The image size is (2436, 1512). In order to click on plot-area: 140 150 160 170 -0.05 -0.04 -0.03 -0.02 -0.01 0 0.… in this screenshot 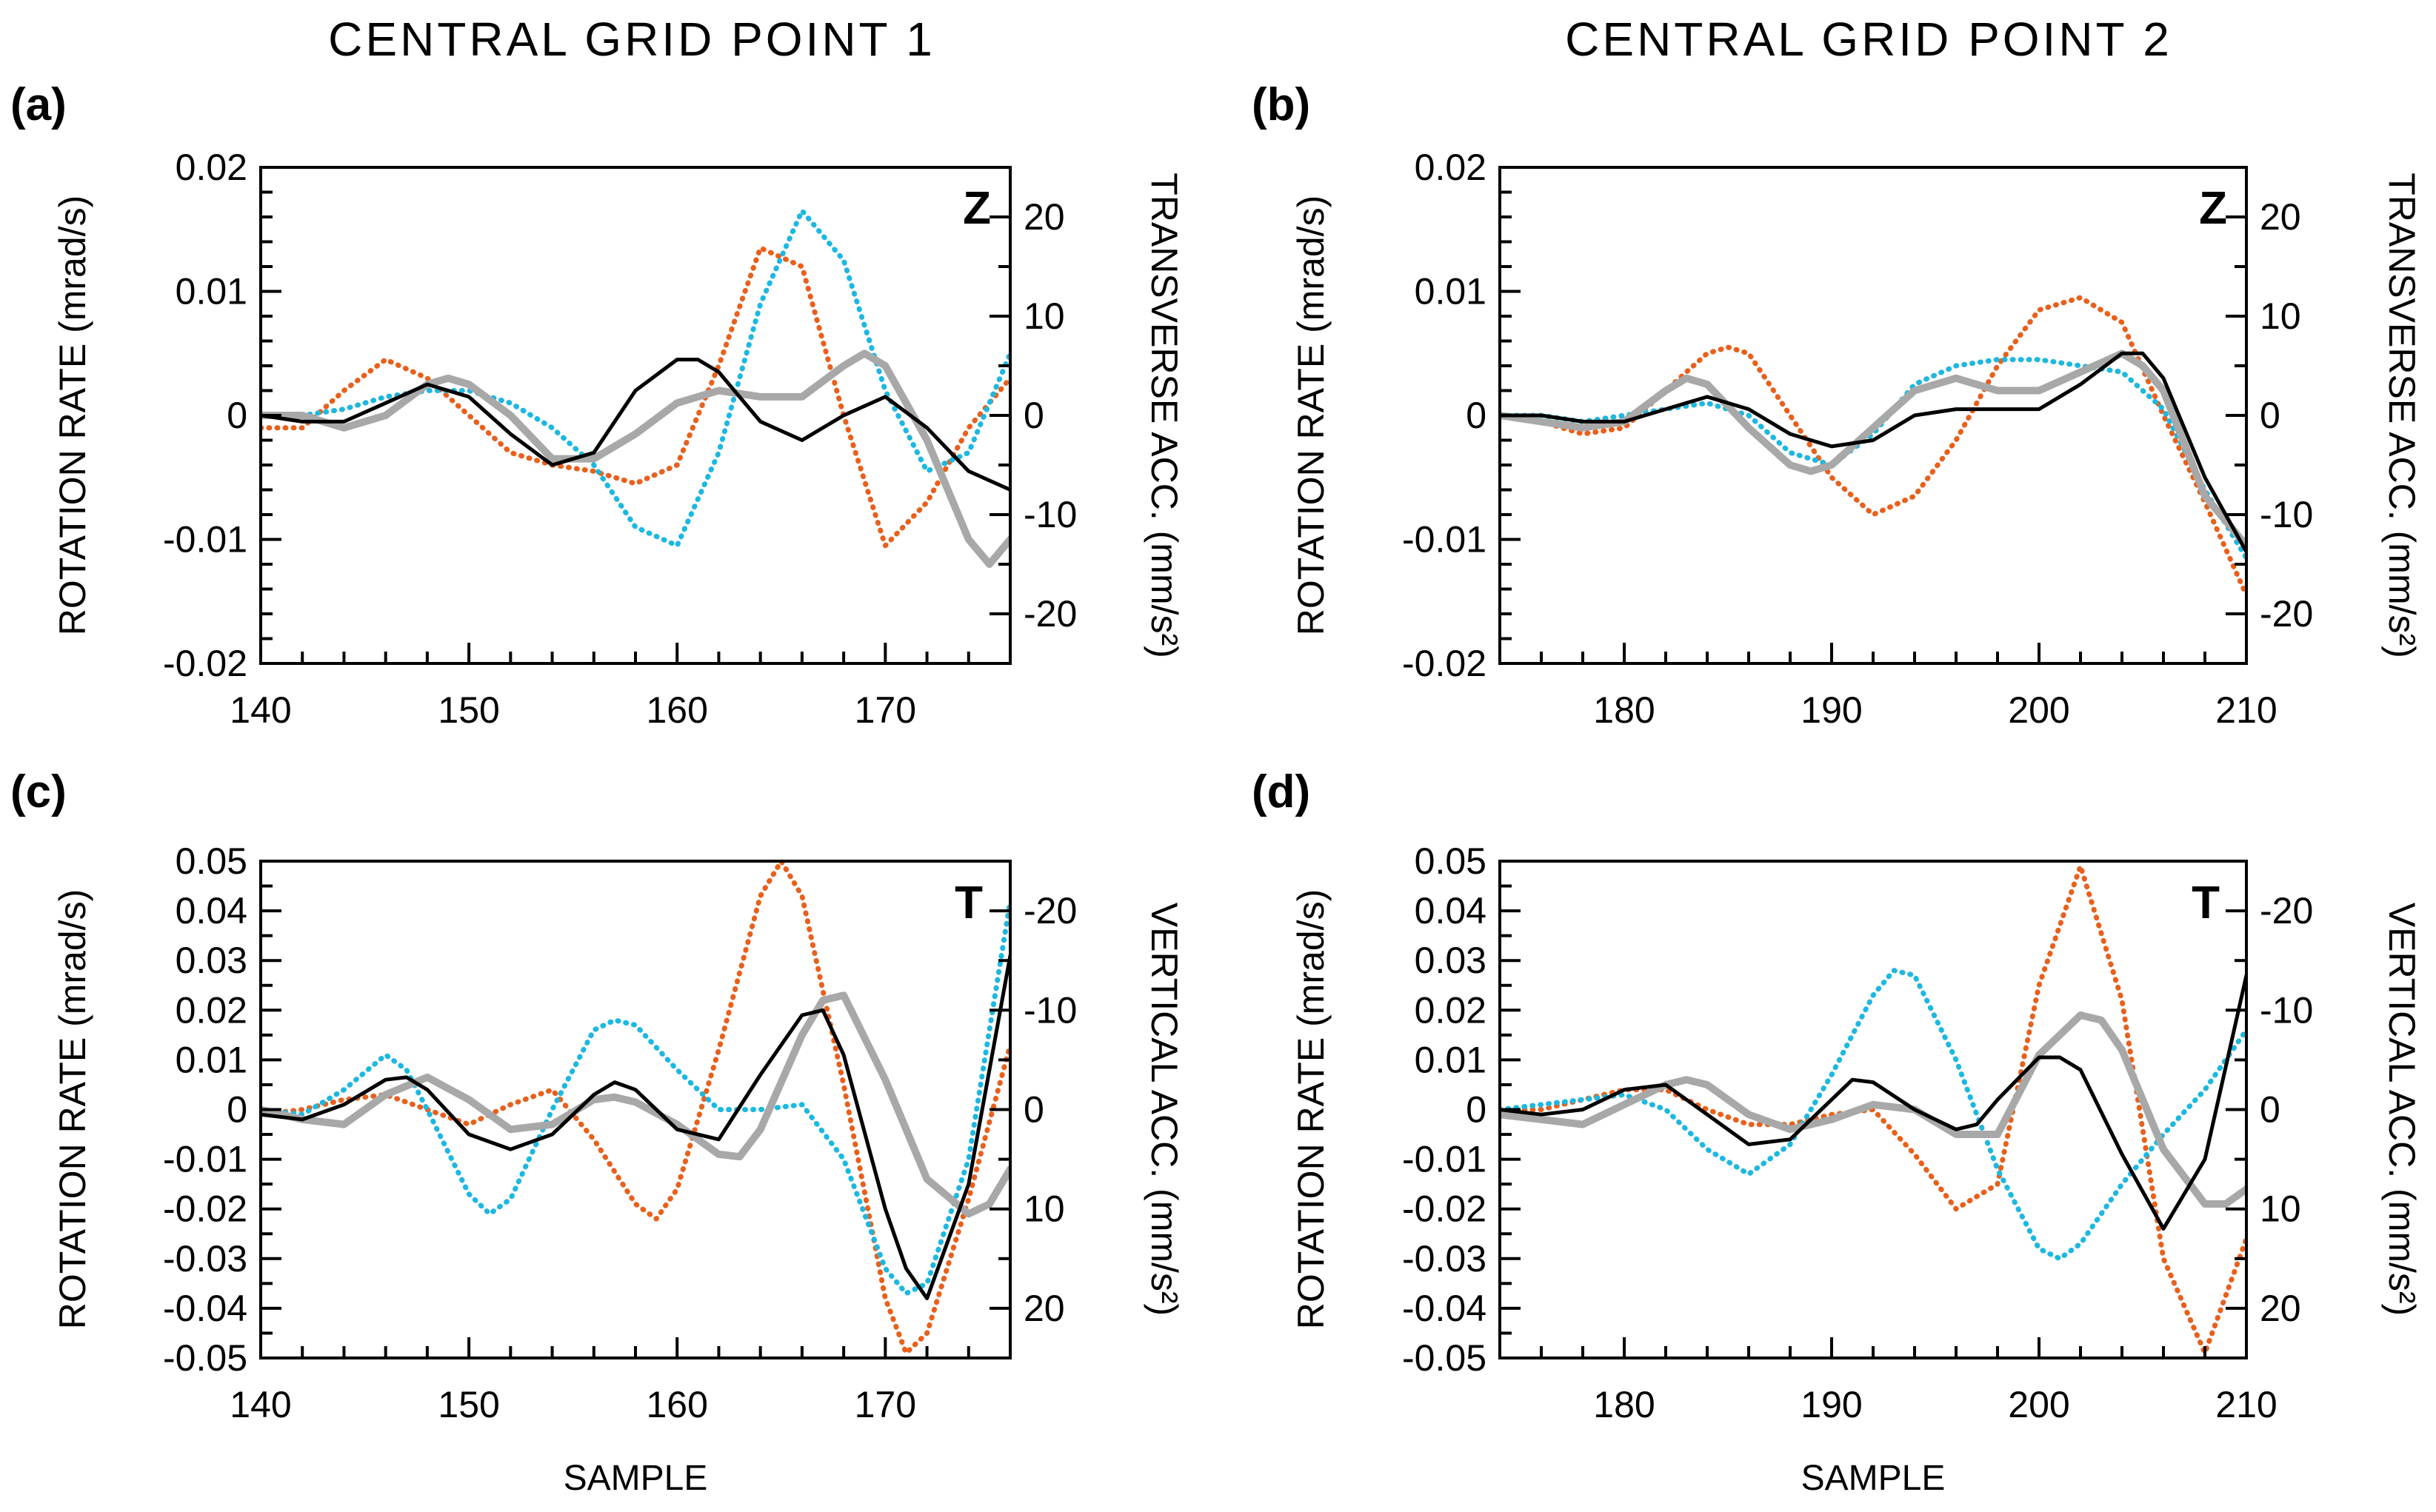, I will do `click(620, 1132)`.